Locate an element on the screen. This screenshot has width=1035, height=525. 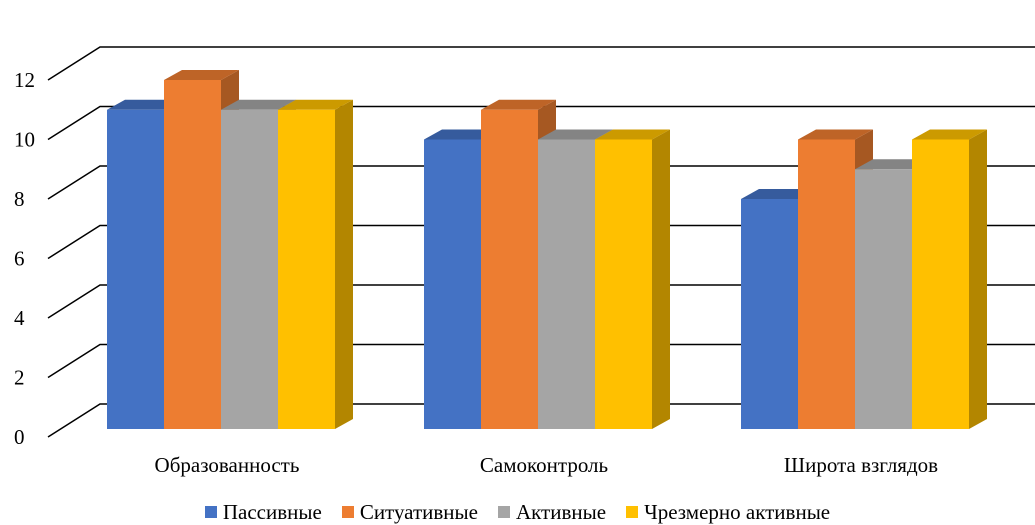
legend-swatch-situational is located at coordinates (347, 512).